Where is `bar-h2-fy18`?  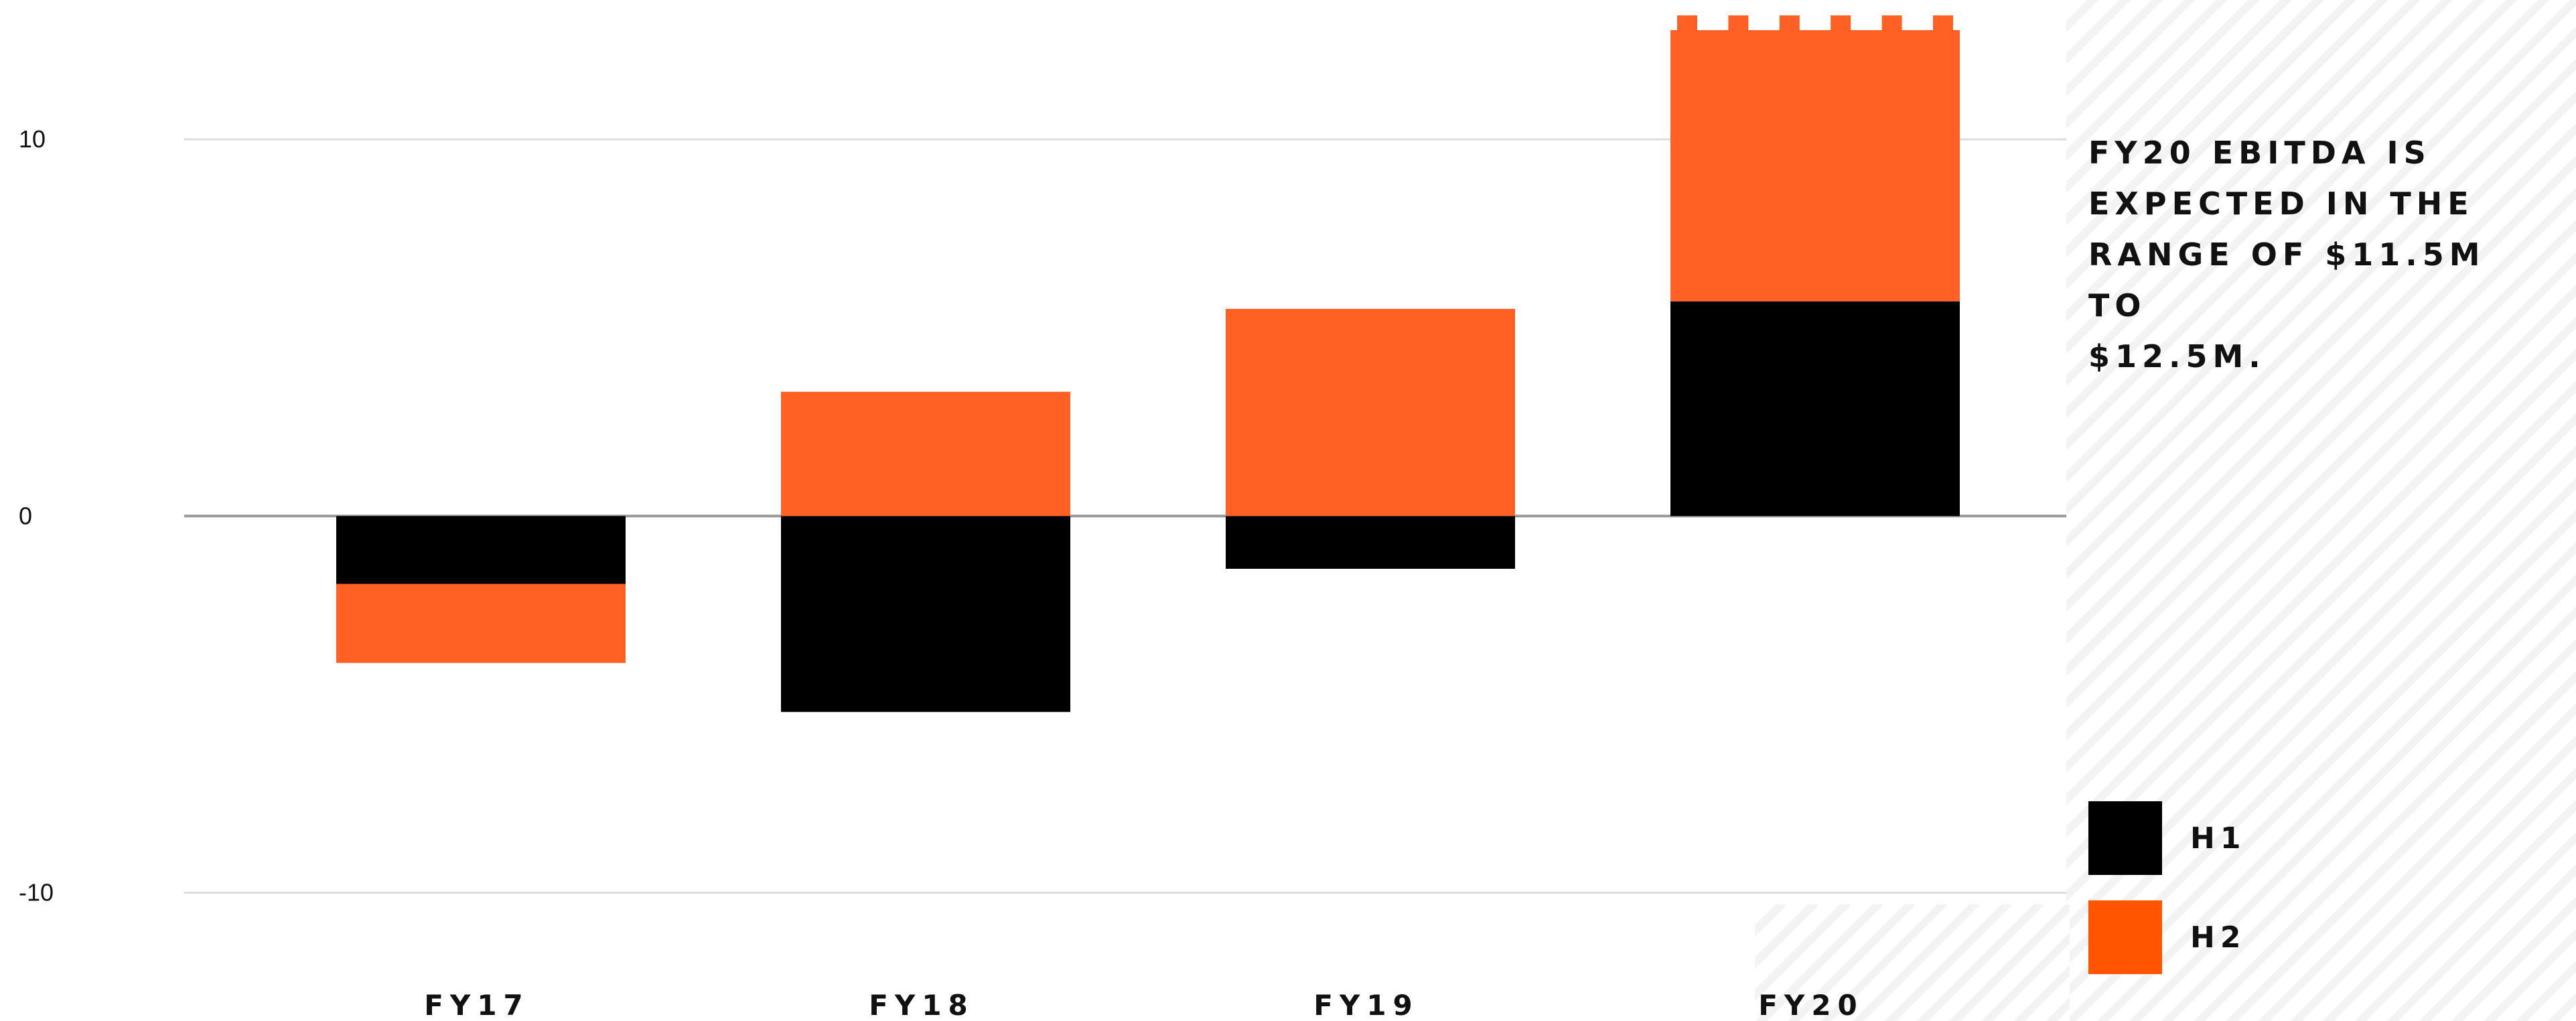
bar-h2-fy18 is located at coordinates (925, 454).